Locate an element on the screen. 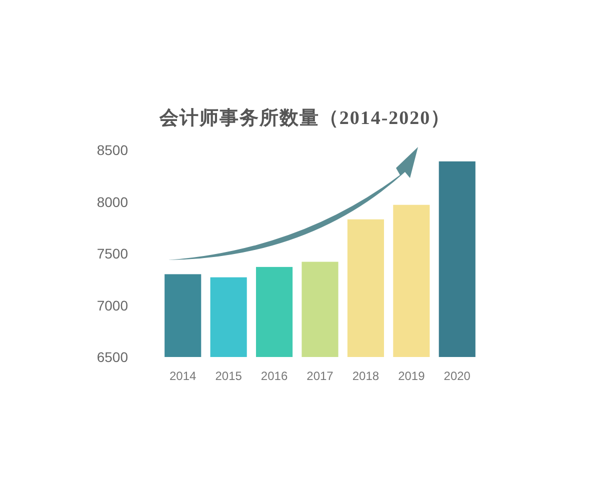 The height and width of the screenshot is (480, 600). x-tick-label: 2019 is located at coordinates (412, 376).